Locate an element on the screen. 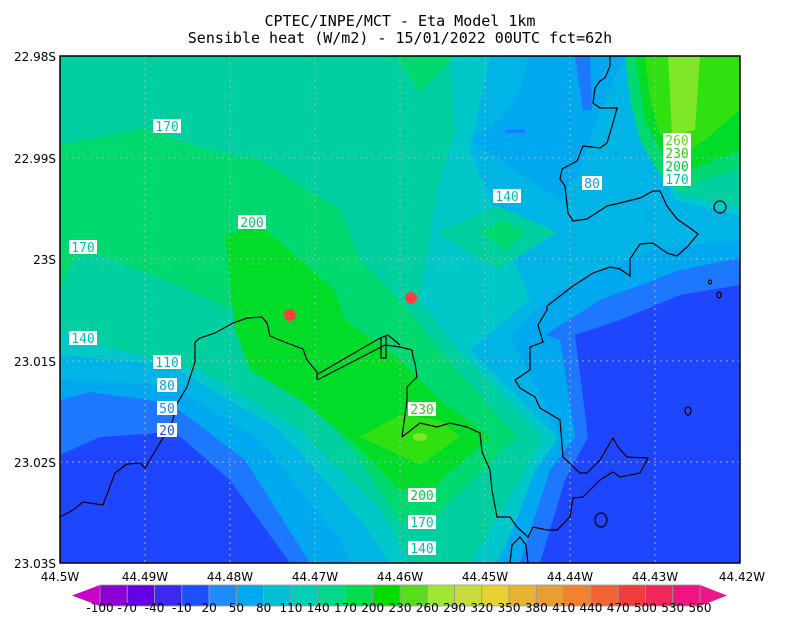 The width and height of the screenshot is (800, 618). colorbar-label: 410 is located at coordinates (563, 608).